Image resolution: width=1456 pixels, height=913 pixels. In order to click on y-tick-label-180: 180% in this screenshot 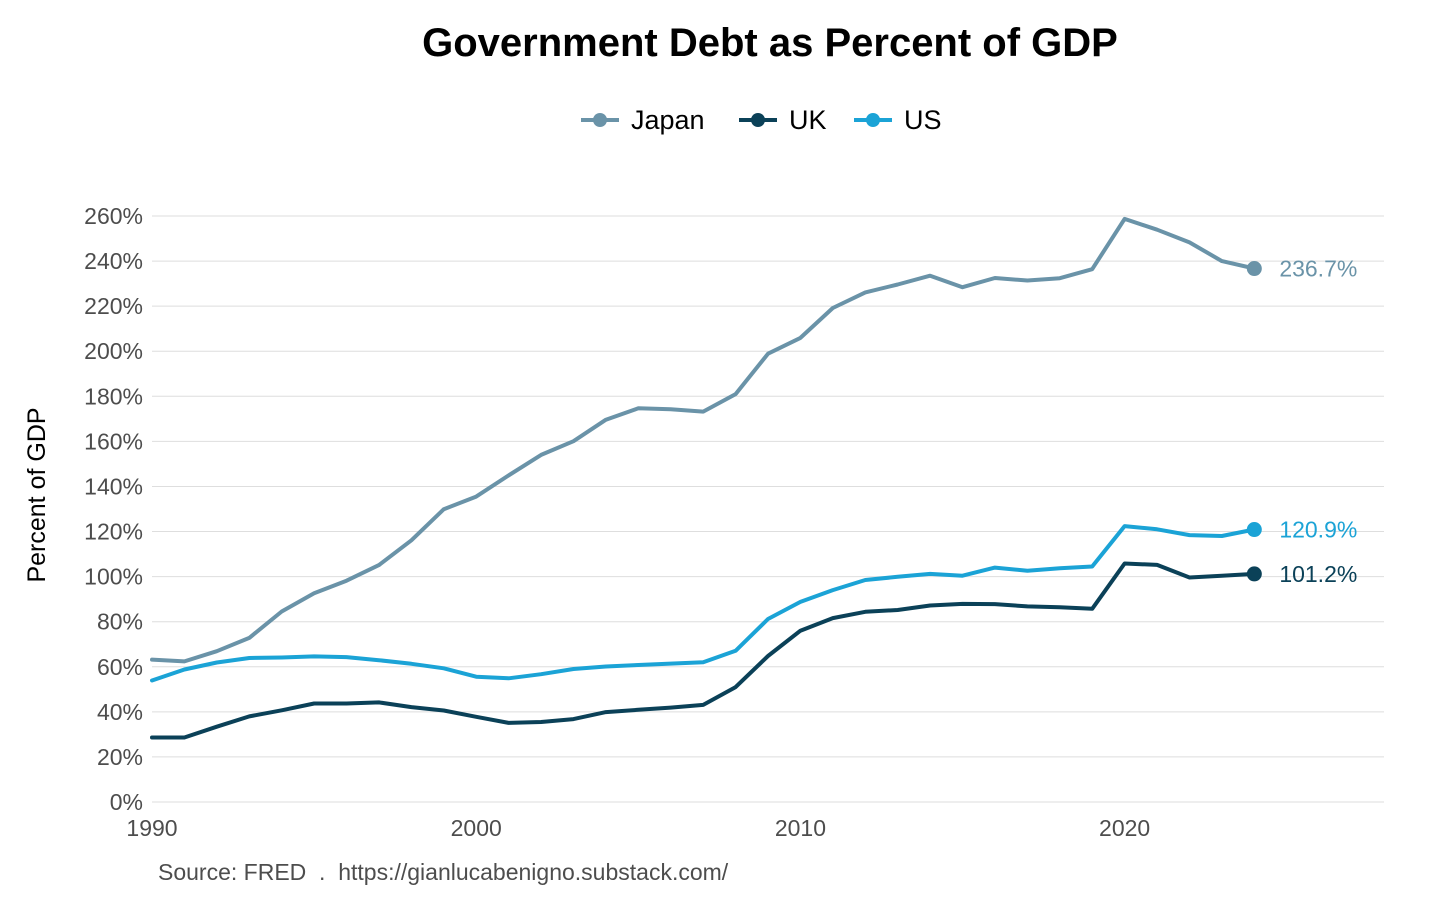, I will do `click(113, 396)`.